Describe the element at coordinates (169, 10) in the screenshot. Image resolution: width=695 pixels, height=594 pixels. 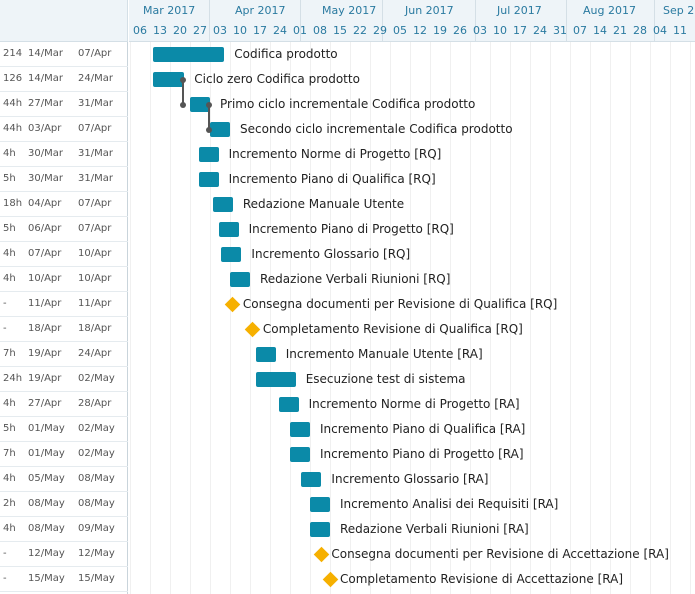
I see `month-label: Mar 2017` at that location.